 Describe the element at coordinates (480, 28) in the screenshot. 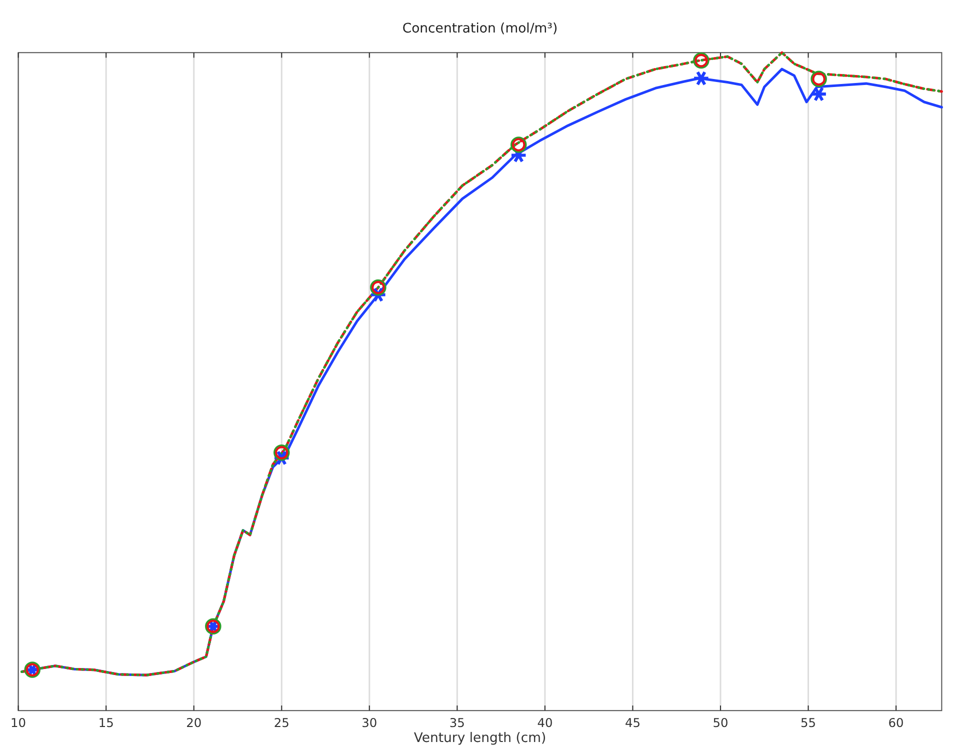

I see `chart-title: Concentration (mol/m³)` at that location.